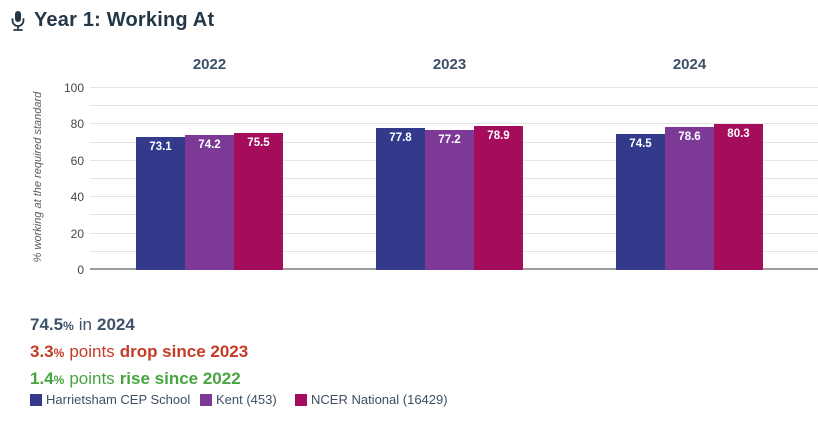 Image resolution: width=818 pixels, height=425 pixels. Describe the element at coordinates (118, 399) in the screenshot. I see `legend-label: Harrietsham CEP School` at that location.